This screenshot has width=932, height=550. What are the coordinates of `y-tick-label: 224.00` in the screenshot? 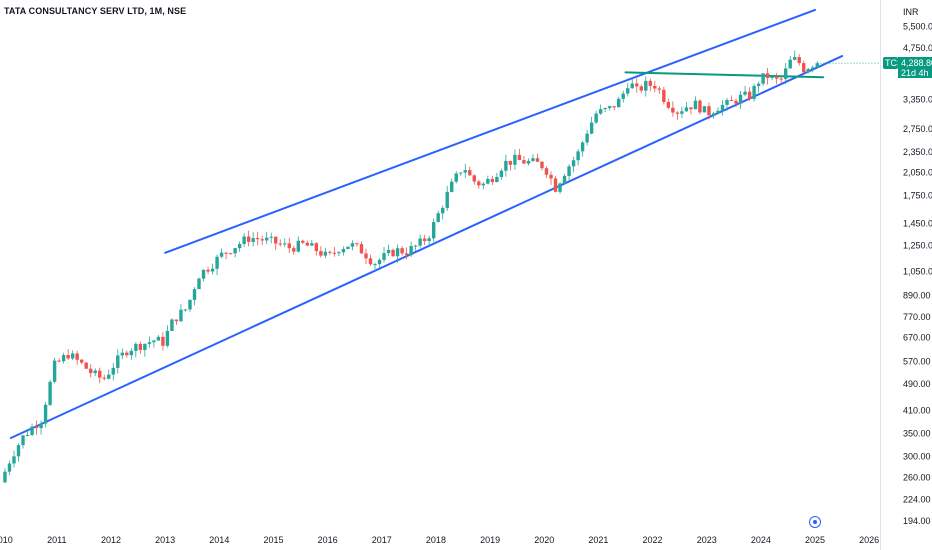 It's located at (917, 500).